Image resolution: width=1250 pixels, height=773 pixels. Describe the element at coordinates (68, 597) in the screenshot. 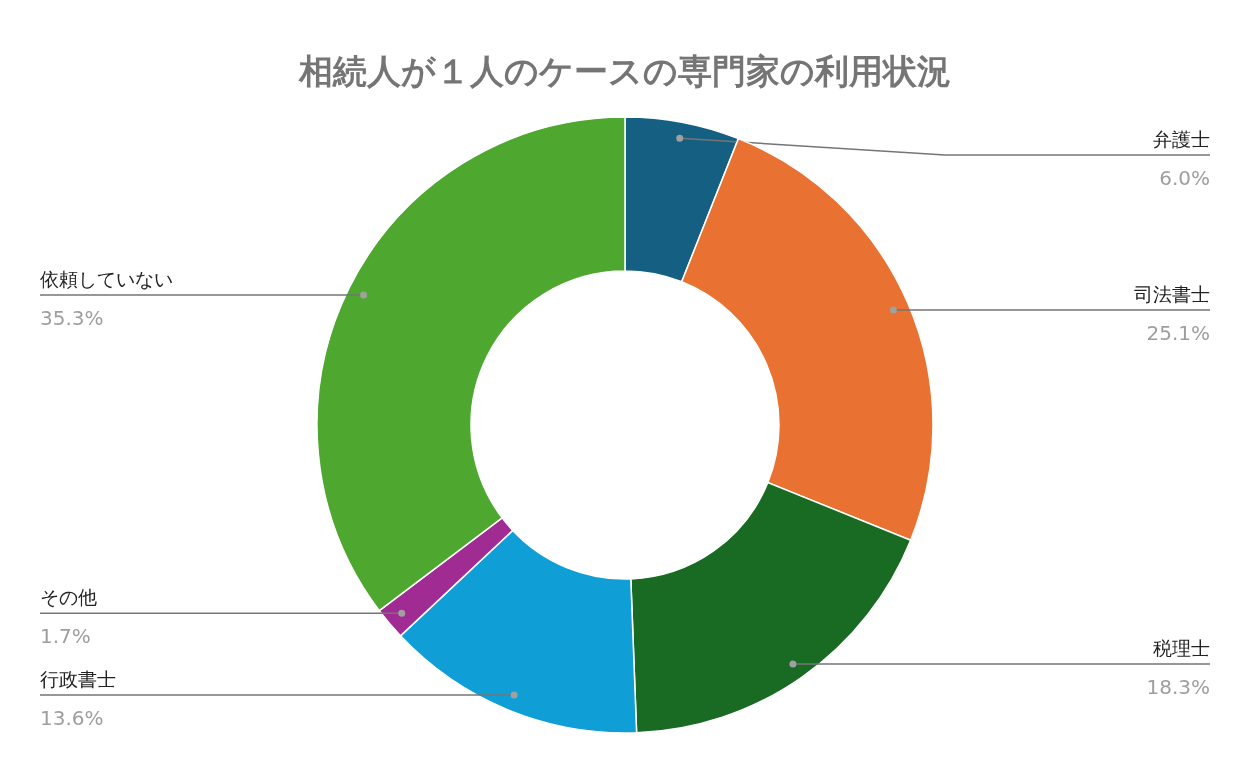

I see `slice-label: その他` at that location.